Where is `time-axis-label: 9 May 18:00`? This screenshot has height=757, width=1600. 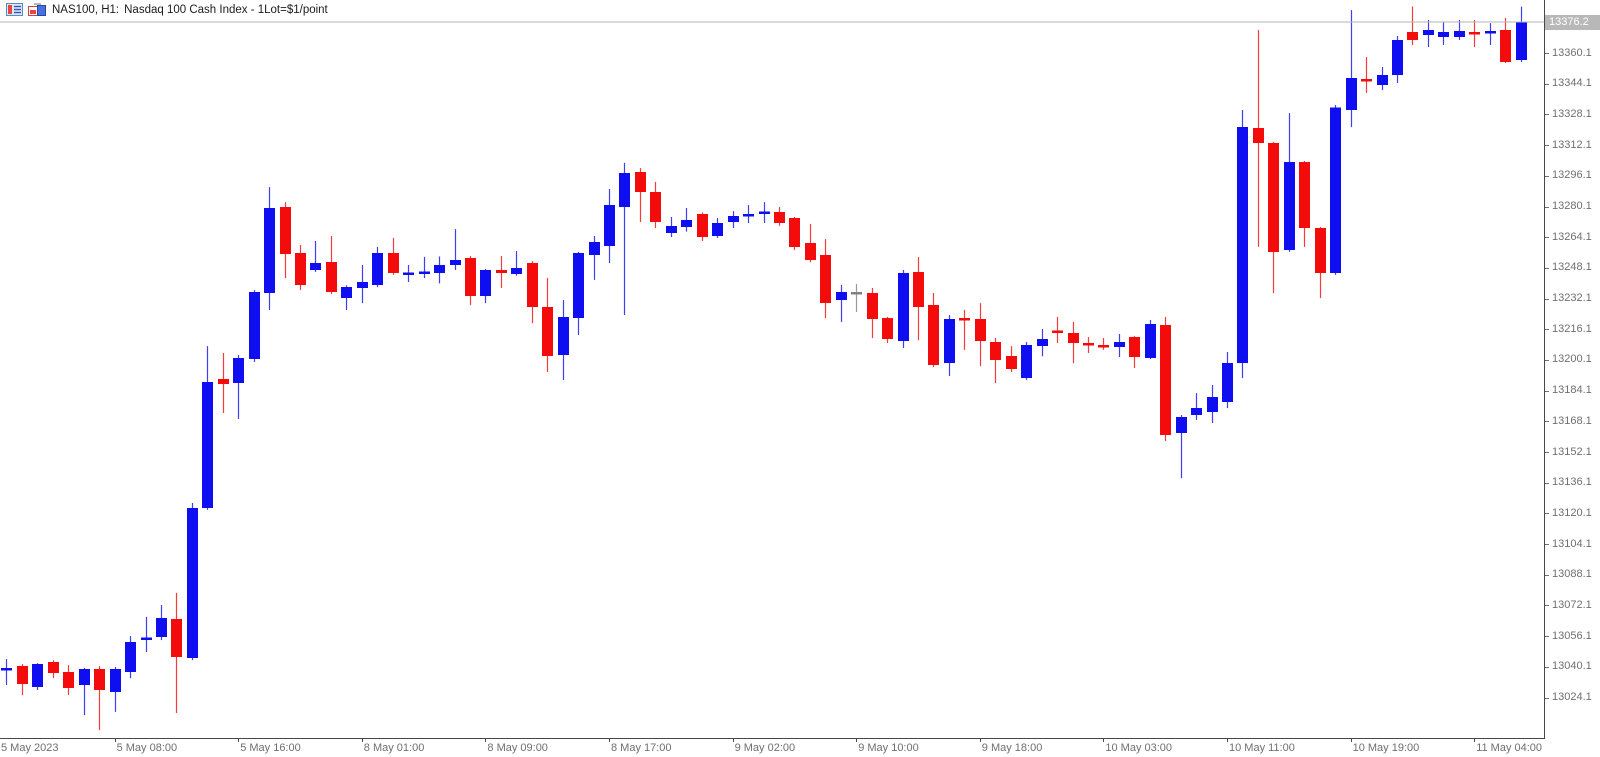
time-axis-label: 9 May 18:00 is located at coordinates (1012, 748).